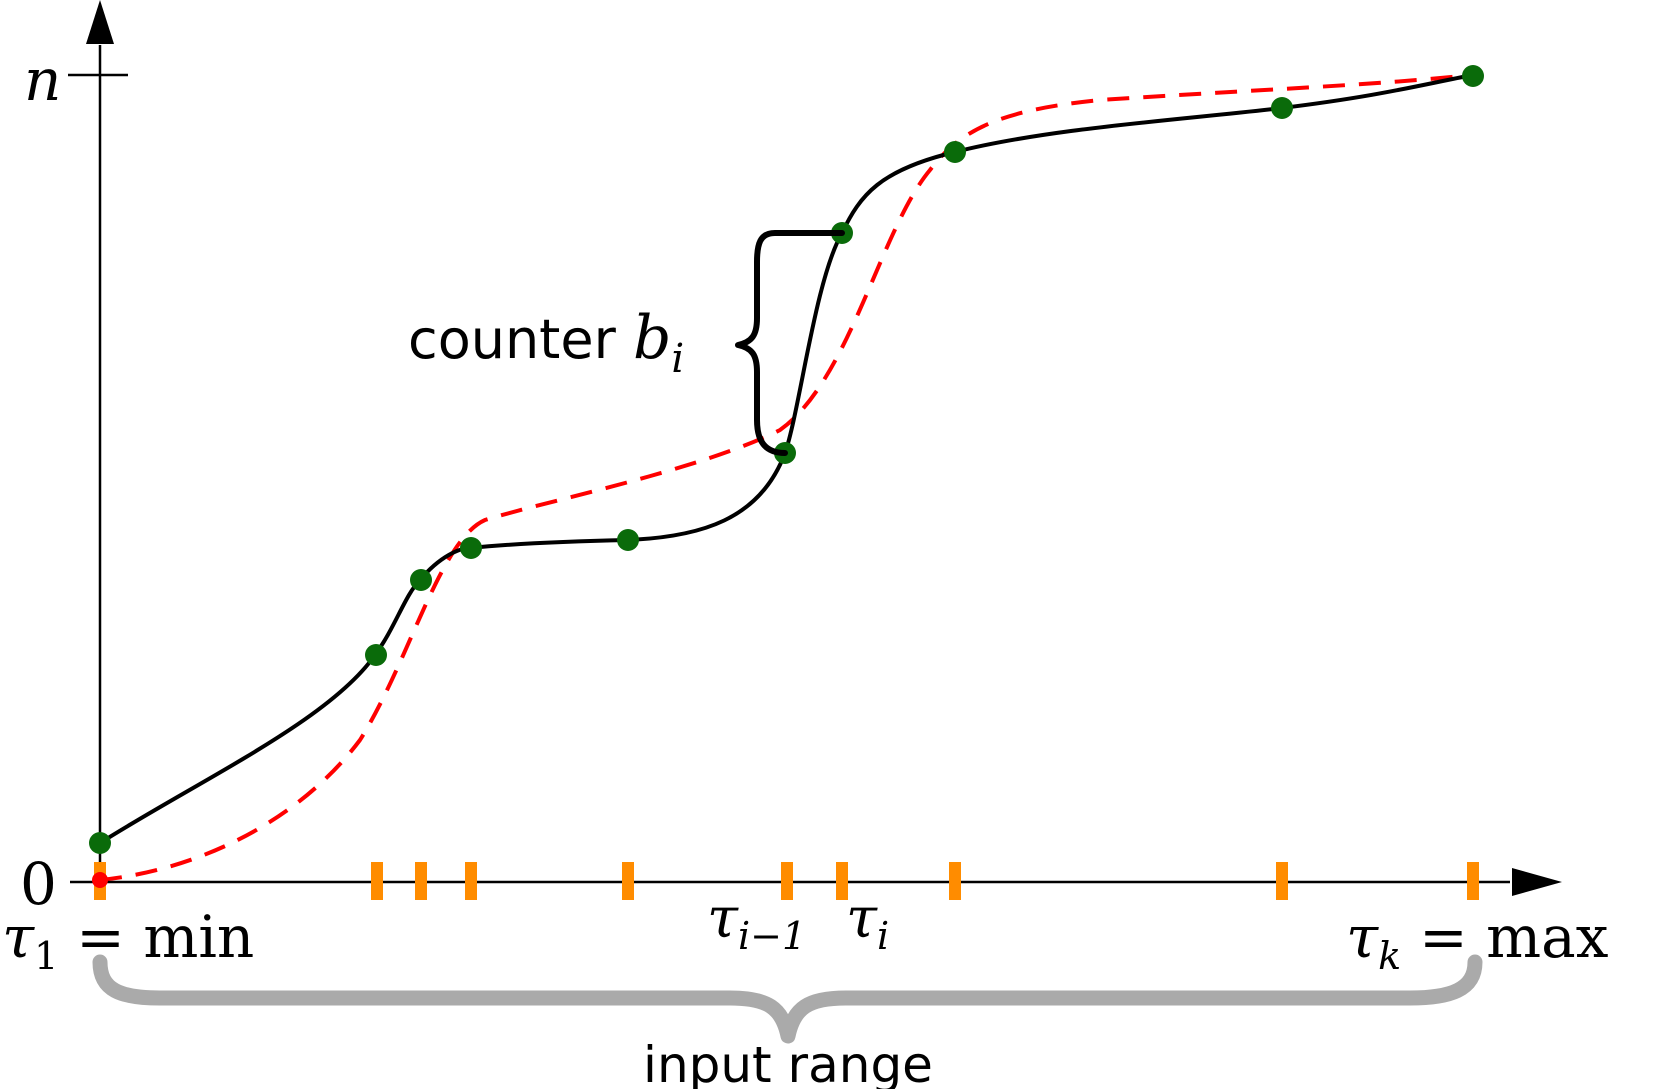 This screenshot has width=1658, height=1089. What do you see at coordinates (42, 80) in the screenshot?
I see `y-top-label: n` at bounding box center [42, 80].